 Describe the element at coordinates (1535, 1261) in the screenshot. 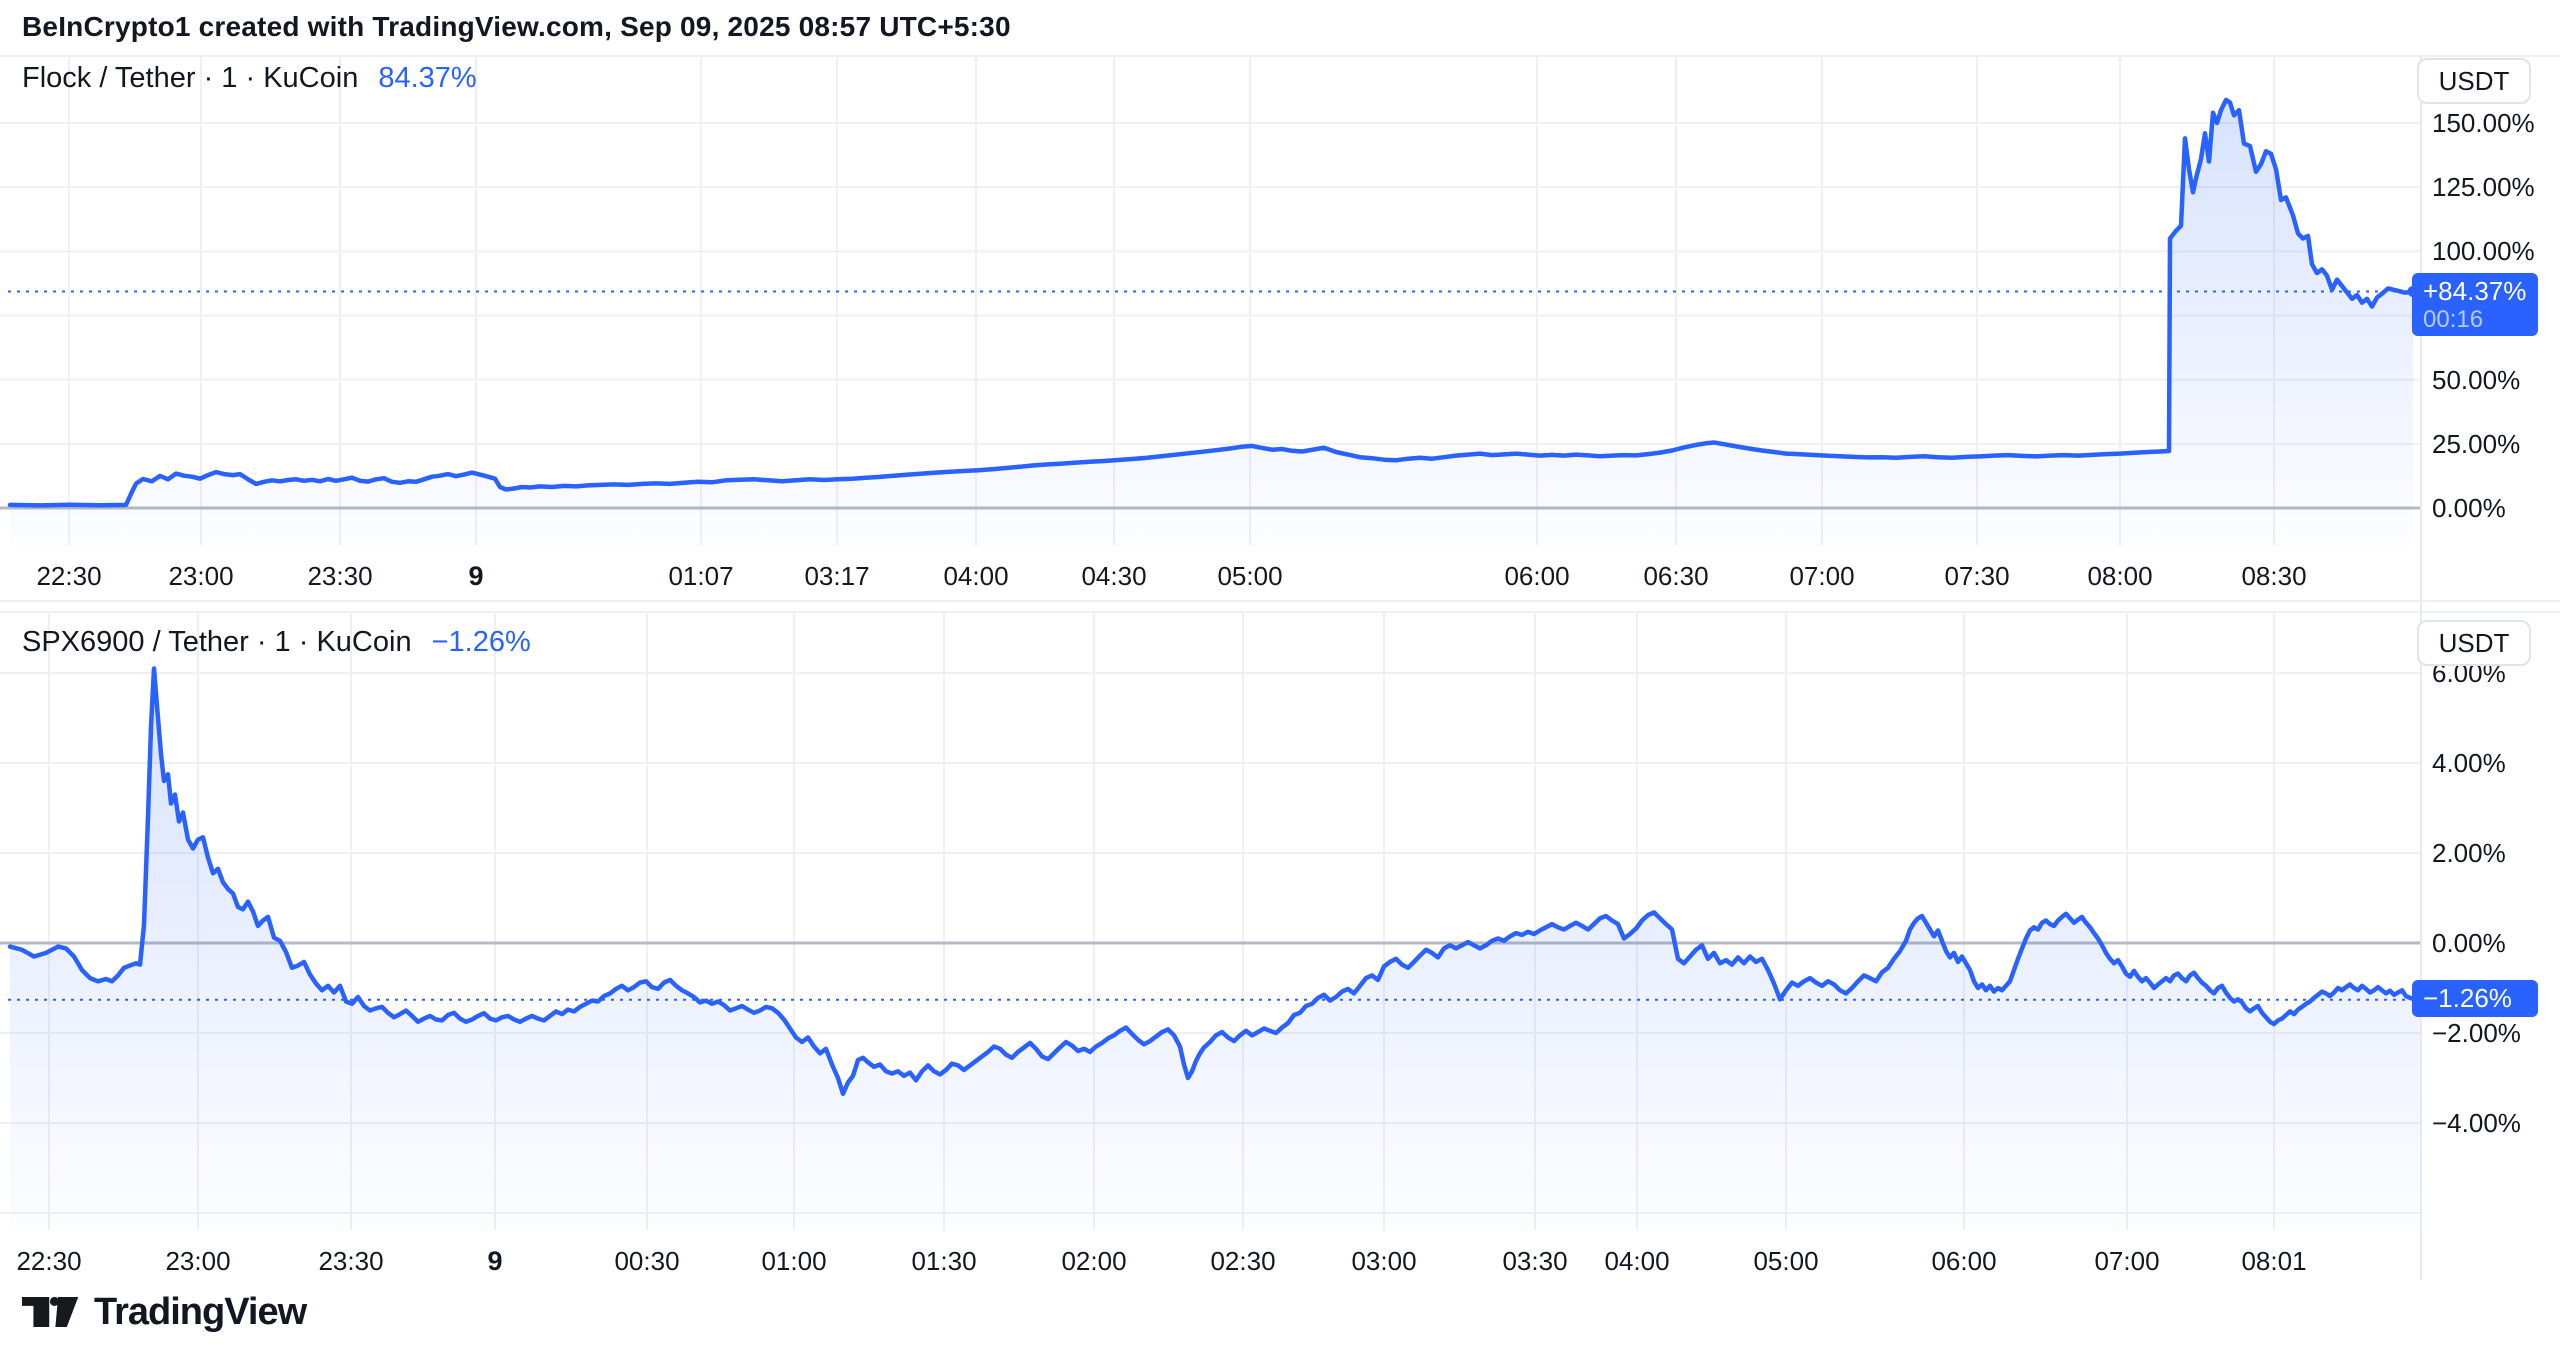

I see `x-axis-label: 03:30` at that location.